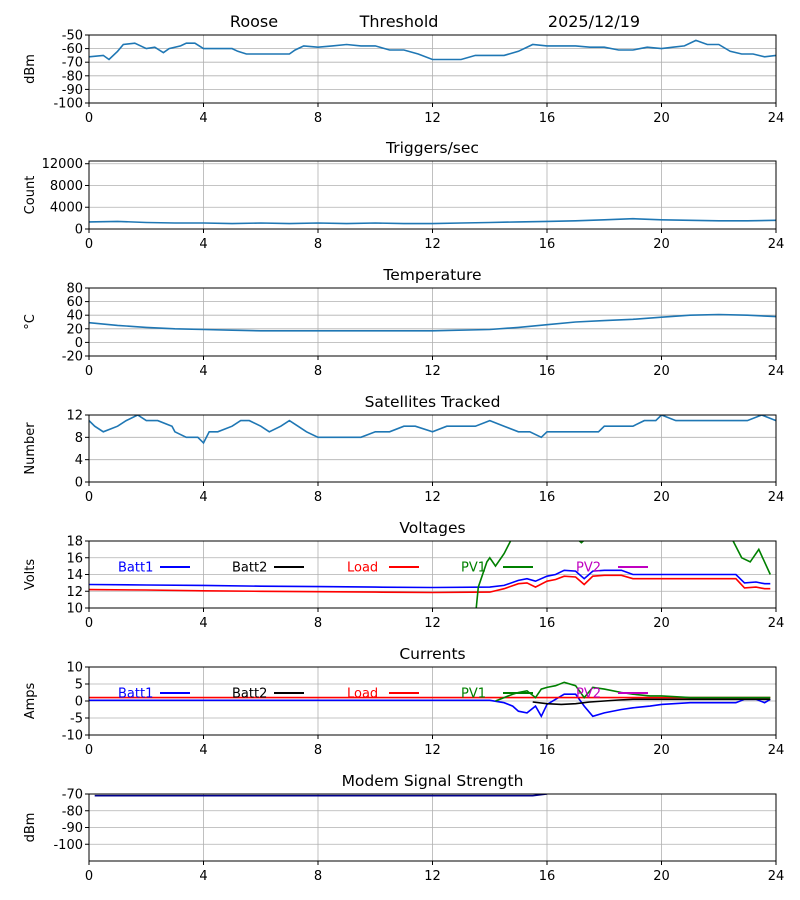 This screenshot has height=900, width=800. Describe the element at coordinates (432, 654) in the screenshot. I see `chart-title: Currents` at that location.